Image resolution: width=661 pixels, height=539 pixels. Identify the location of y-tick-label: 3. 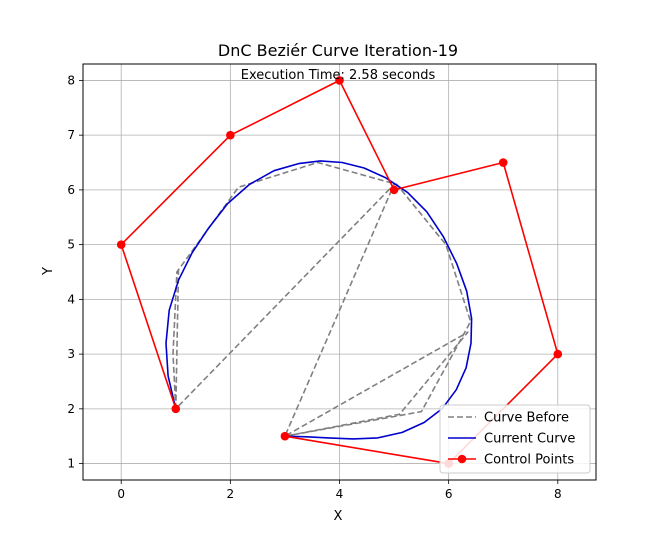
(71, 354).